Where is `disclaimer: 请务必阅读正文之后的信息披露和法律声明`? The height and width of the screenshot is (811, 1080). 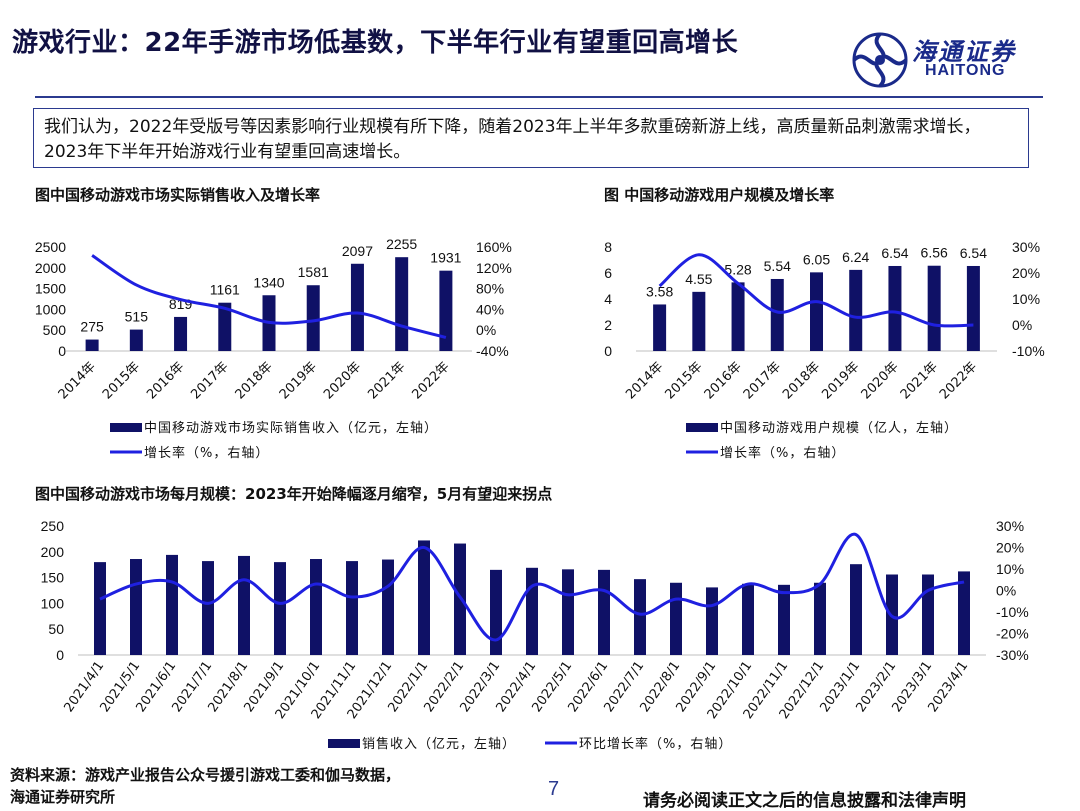 disclaimer: 请务必阅读正文之后的信息披露和法律声明 is located at coordinates (804, 801).